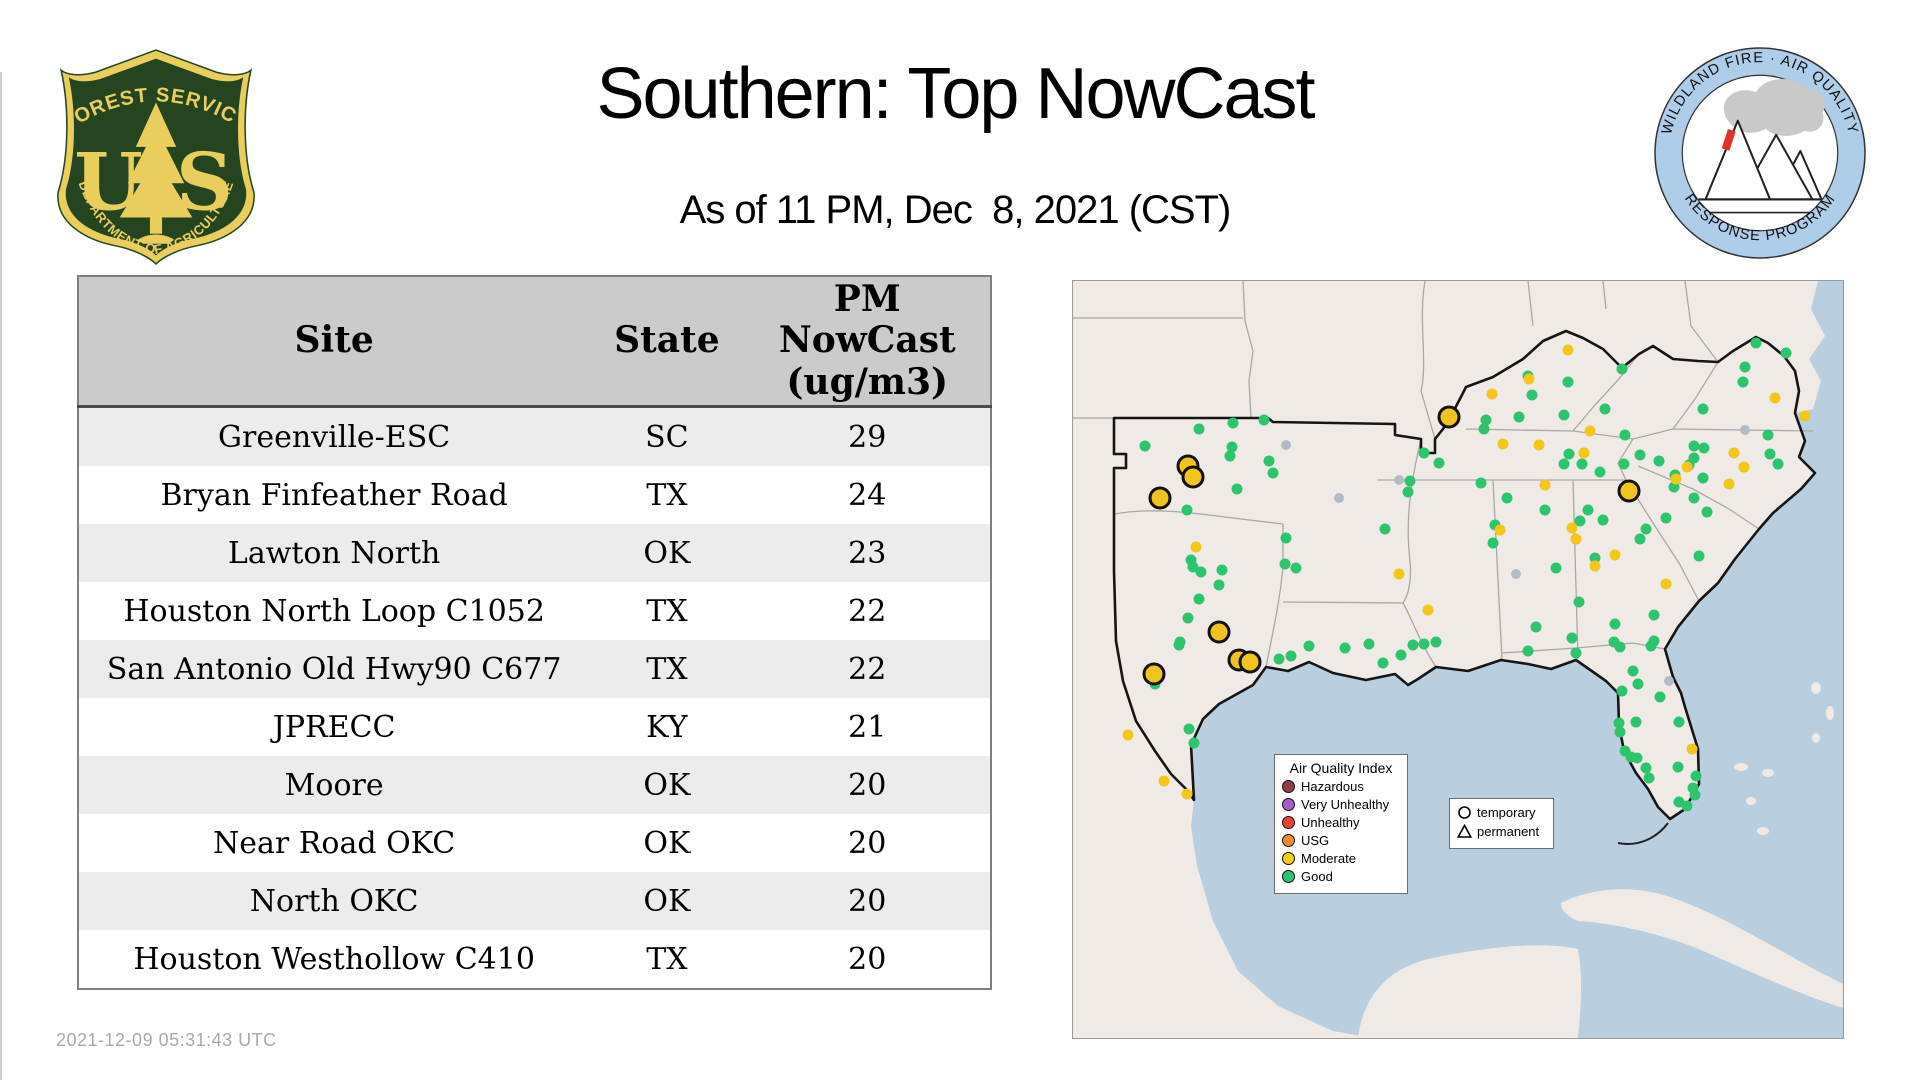 The width and height of the screenshot is (1920, 1080). Describe the element at coordinates (867, 342) in the screenshot. I see `column-header-pm-nowcast: PM NowCast (ug/m3)` at that location.